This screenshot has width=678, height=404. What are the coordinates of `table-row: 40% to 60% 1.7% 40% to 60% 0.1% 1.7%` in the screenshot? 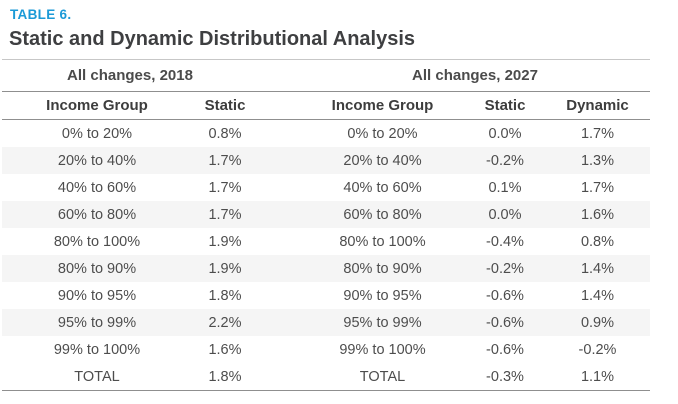 It's located at (326, 187).